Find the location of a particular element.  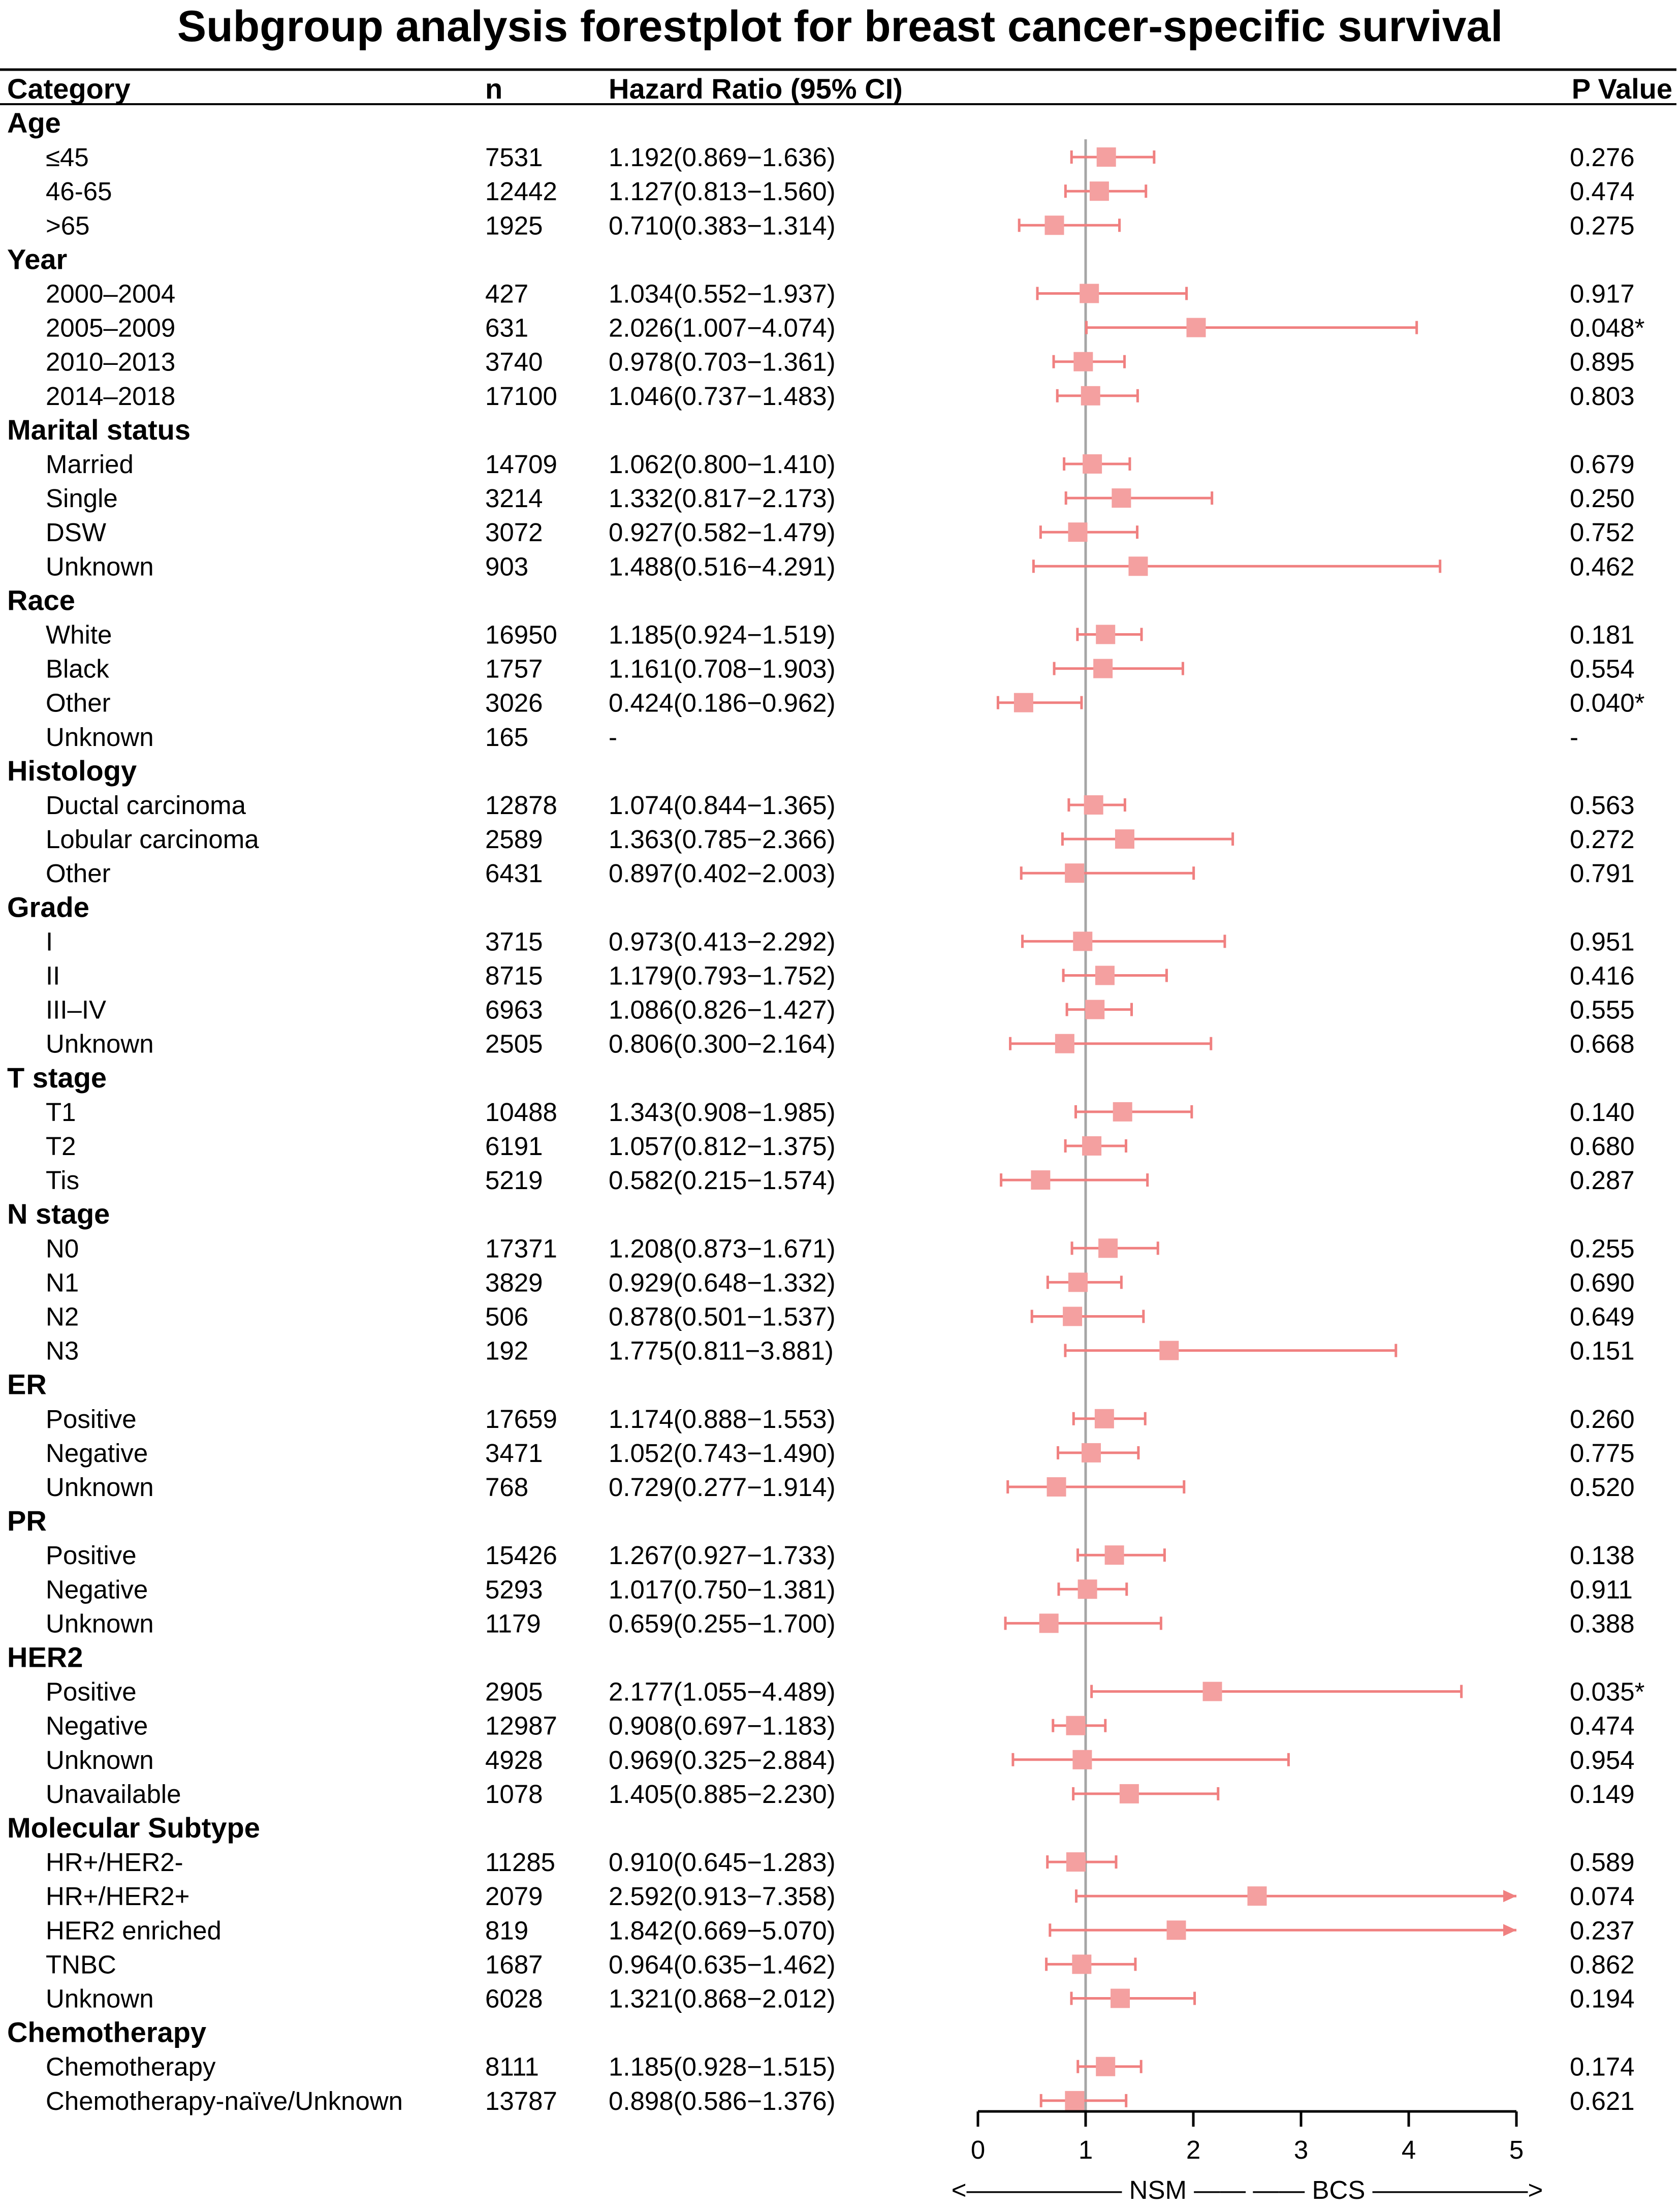

row-hazard-ratio: 0.908(0.697−1.183) is located at coordinates (722, 1725).